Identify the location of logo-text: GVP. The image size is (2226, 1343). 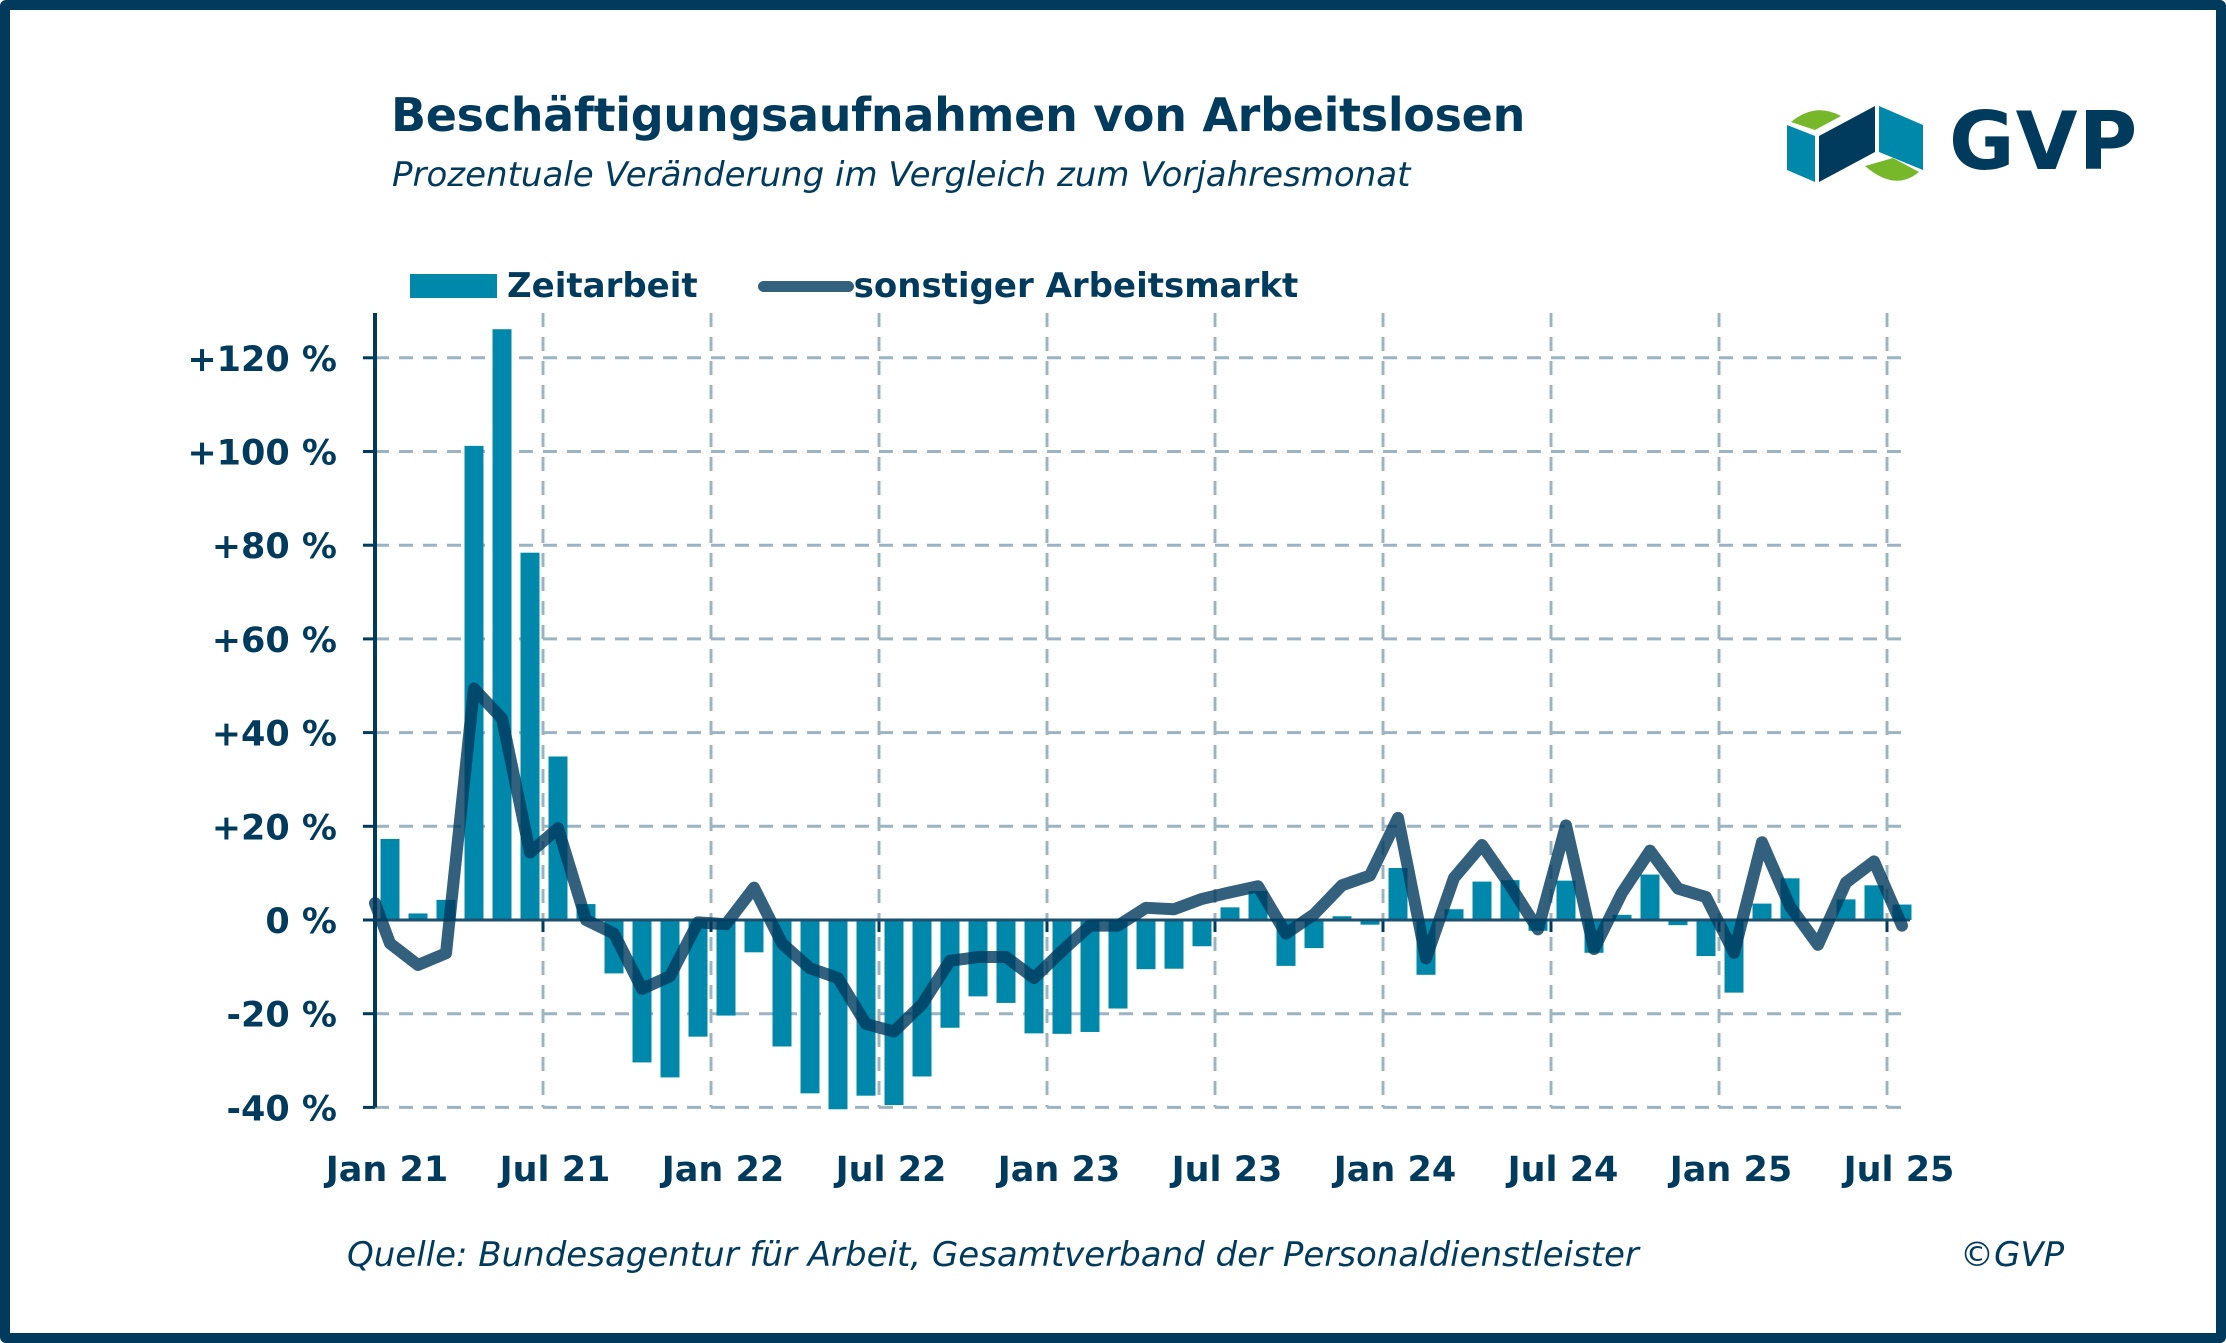
(2044, 141).